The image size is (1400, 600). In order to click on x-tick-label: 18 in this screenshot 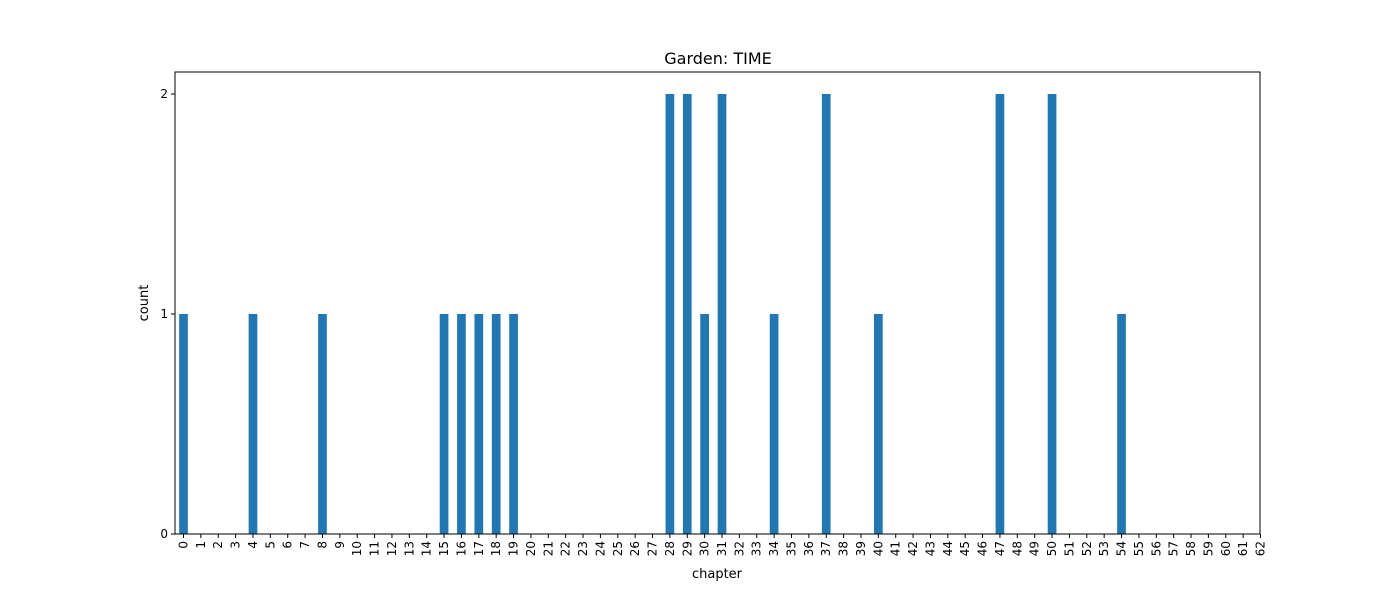, I will do `click(496, 548)`.